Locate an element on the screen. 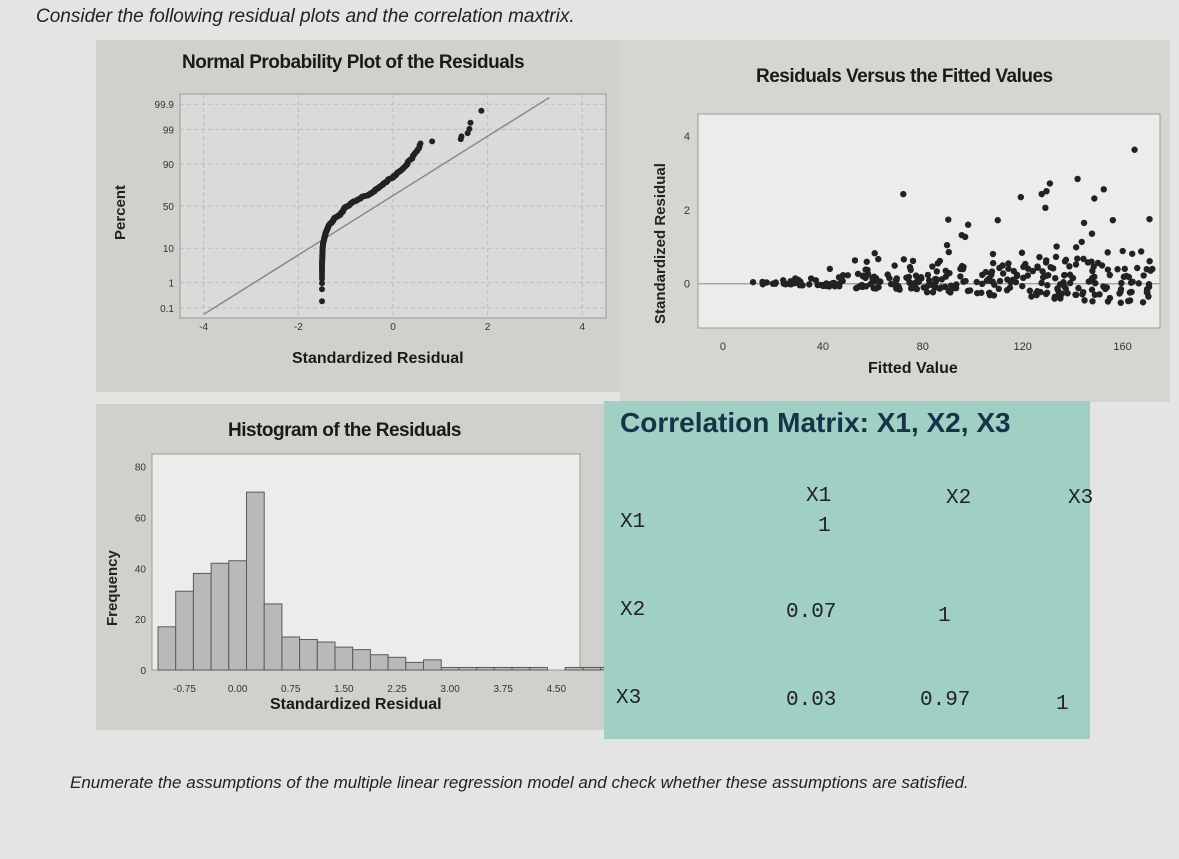 The height and width of the screenshot is (859, 1179). histogram-xtick: 3.75 is located at coordinates (503, 689).